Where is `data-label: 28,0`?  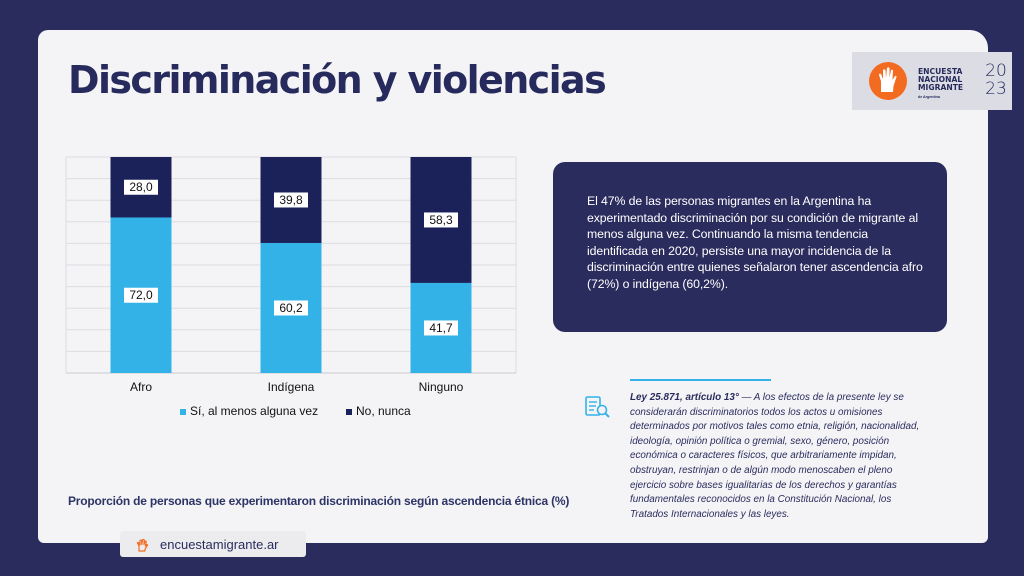 data-label: 28,0 is located at coordinates (141, 187).